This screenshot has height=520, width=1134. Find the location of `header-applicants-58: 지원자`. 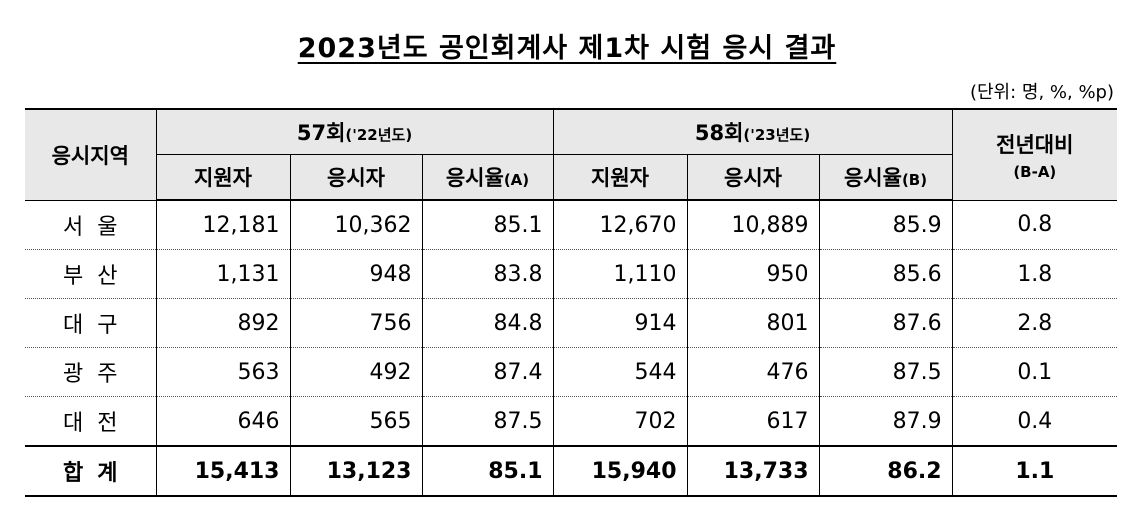

header-applicants-58: 지원자 is located at coordinates (620, 177).